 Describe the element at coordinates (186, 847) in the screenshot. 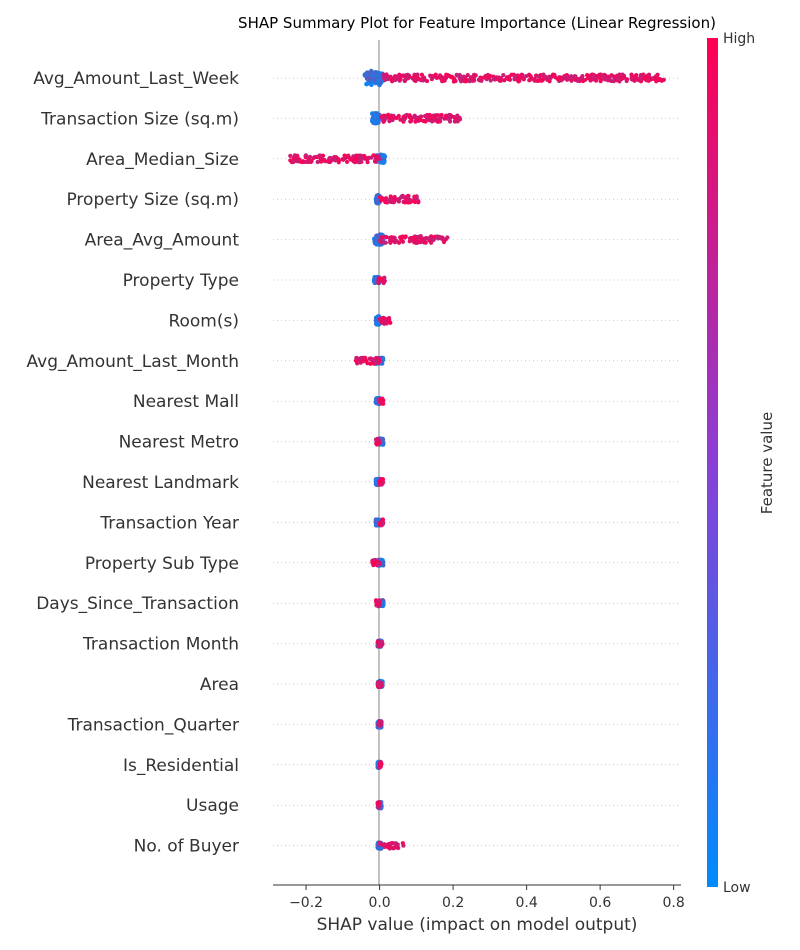

I see `feature-label: No. of Buyer` at that location.